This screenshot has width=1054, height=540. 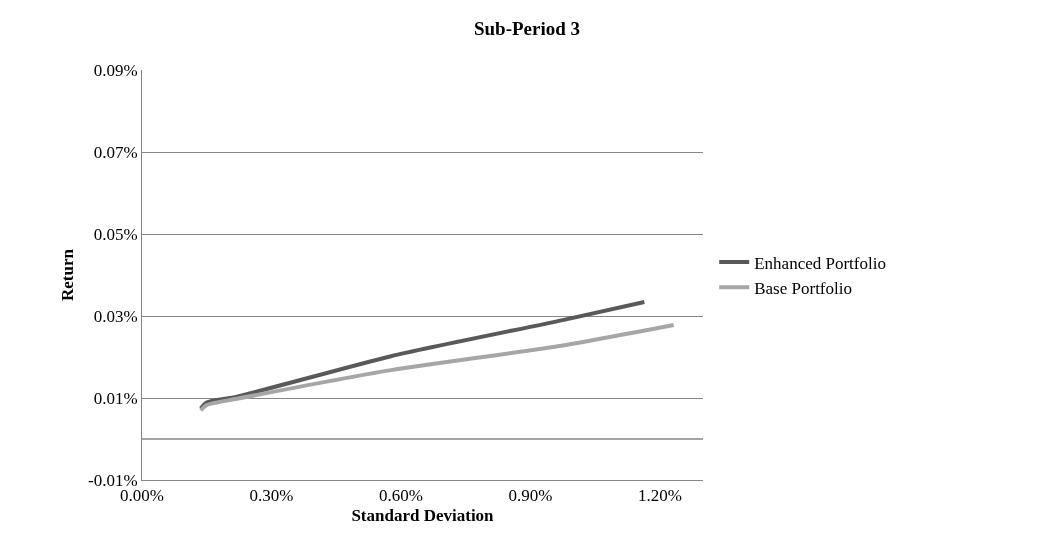 What do you see at coordinates (115, 152) in the screenshot?
I see `y-tick-label: 0.07%` at bounding box center [115, 152].